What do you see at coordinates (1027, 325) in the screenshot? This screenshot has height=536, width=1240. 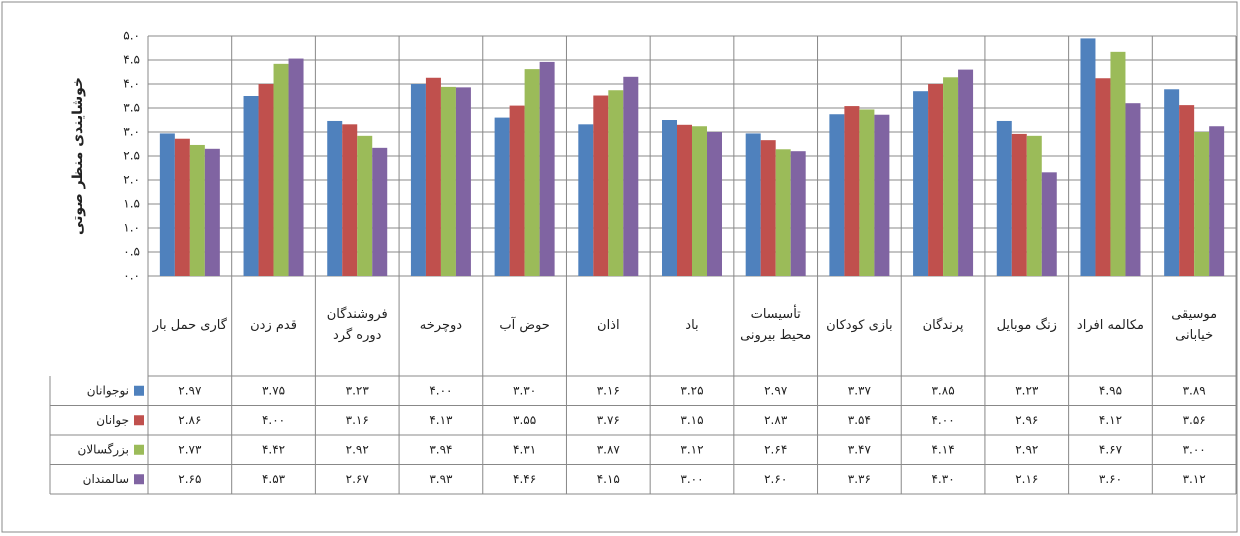 I see `category-cell: زنگ موبایل` at bounding box center [1027, 325].